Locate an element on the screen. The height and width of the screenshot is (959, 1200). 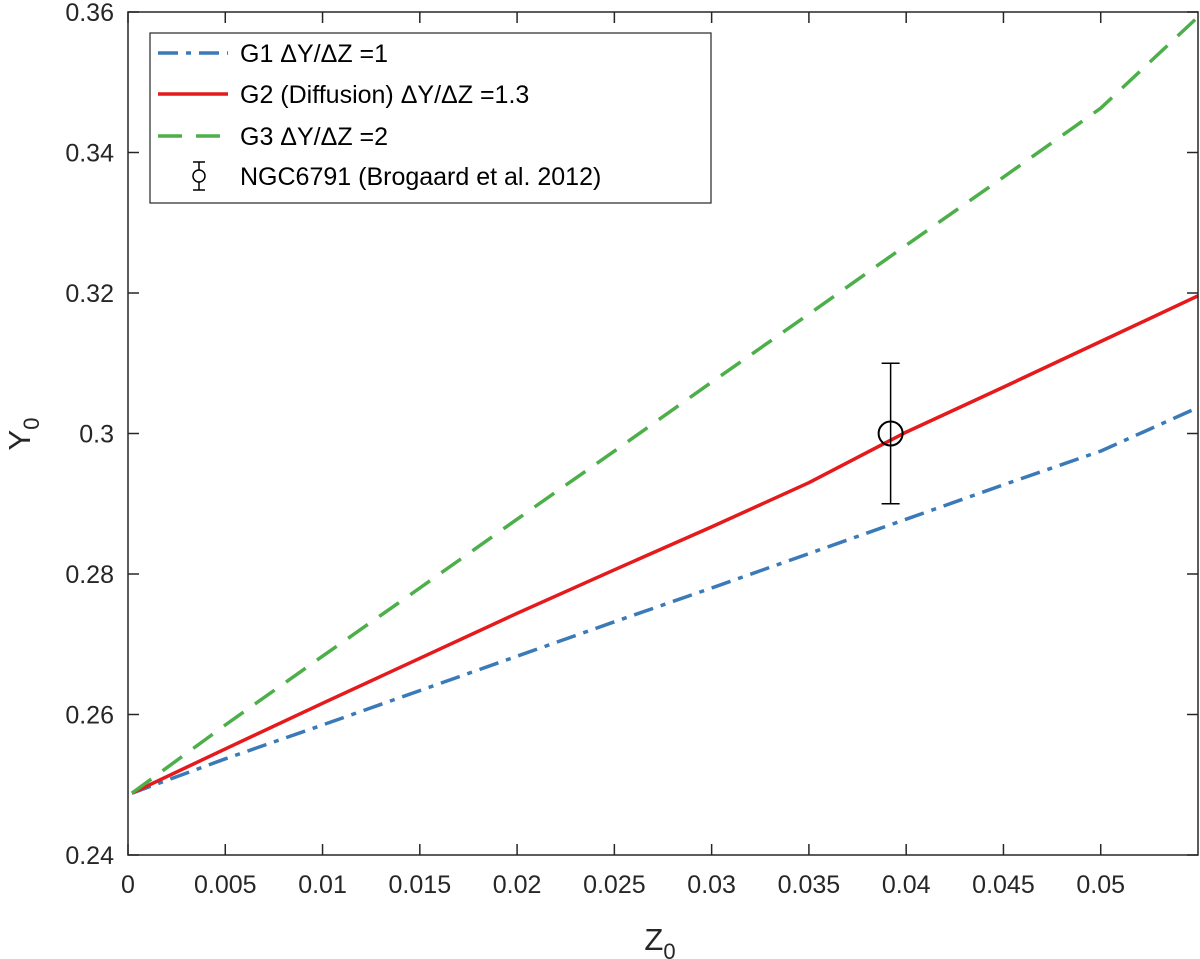
legend-label-g1: G1 ΔY/ΔZ =1 is located at coordinates (314, 54).